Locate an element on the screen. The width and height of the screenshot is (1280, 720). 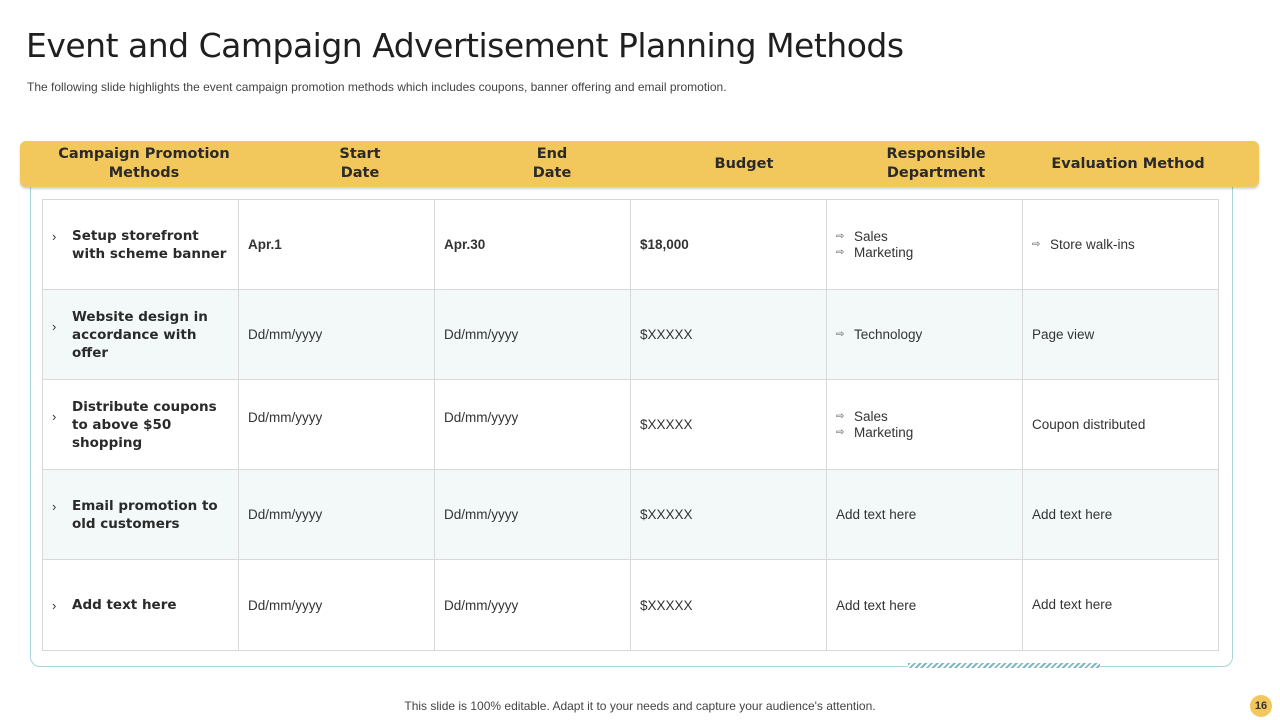
method-label: Distribute coupons to above $50 shopping is located at coordinates (144, 424).